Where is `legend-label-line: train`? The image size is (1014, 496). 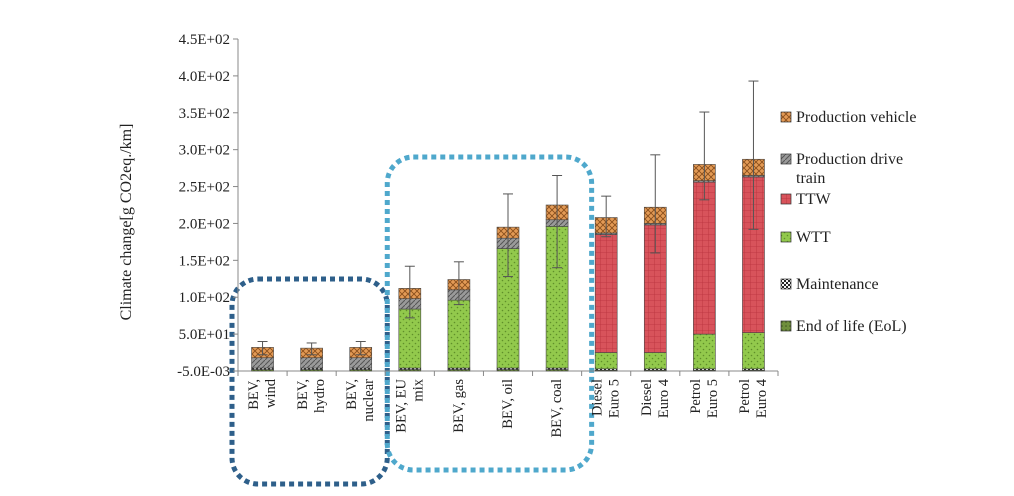
legend-label-line: train is located at coordinates (810, 178).